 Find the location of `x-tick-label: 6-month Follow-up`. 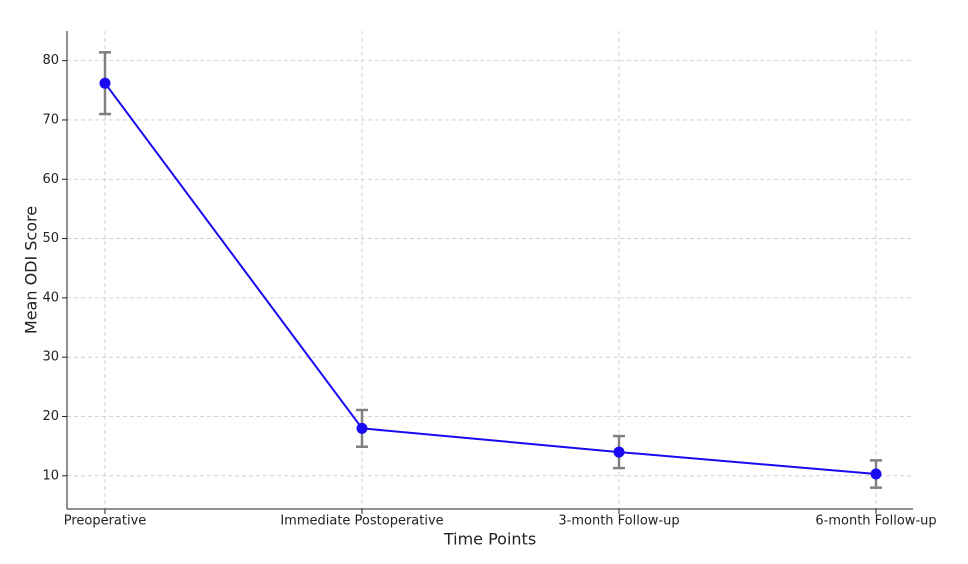

x-tick-label: 6-month Follow-up is located at coordinates (875, 521).